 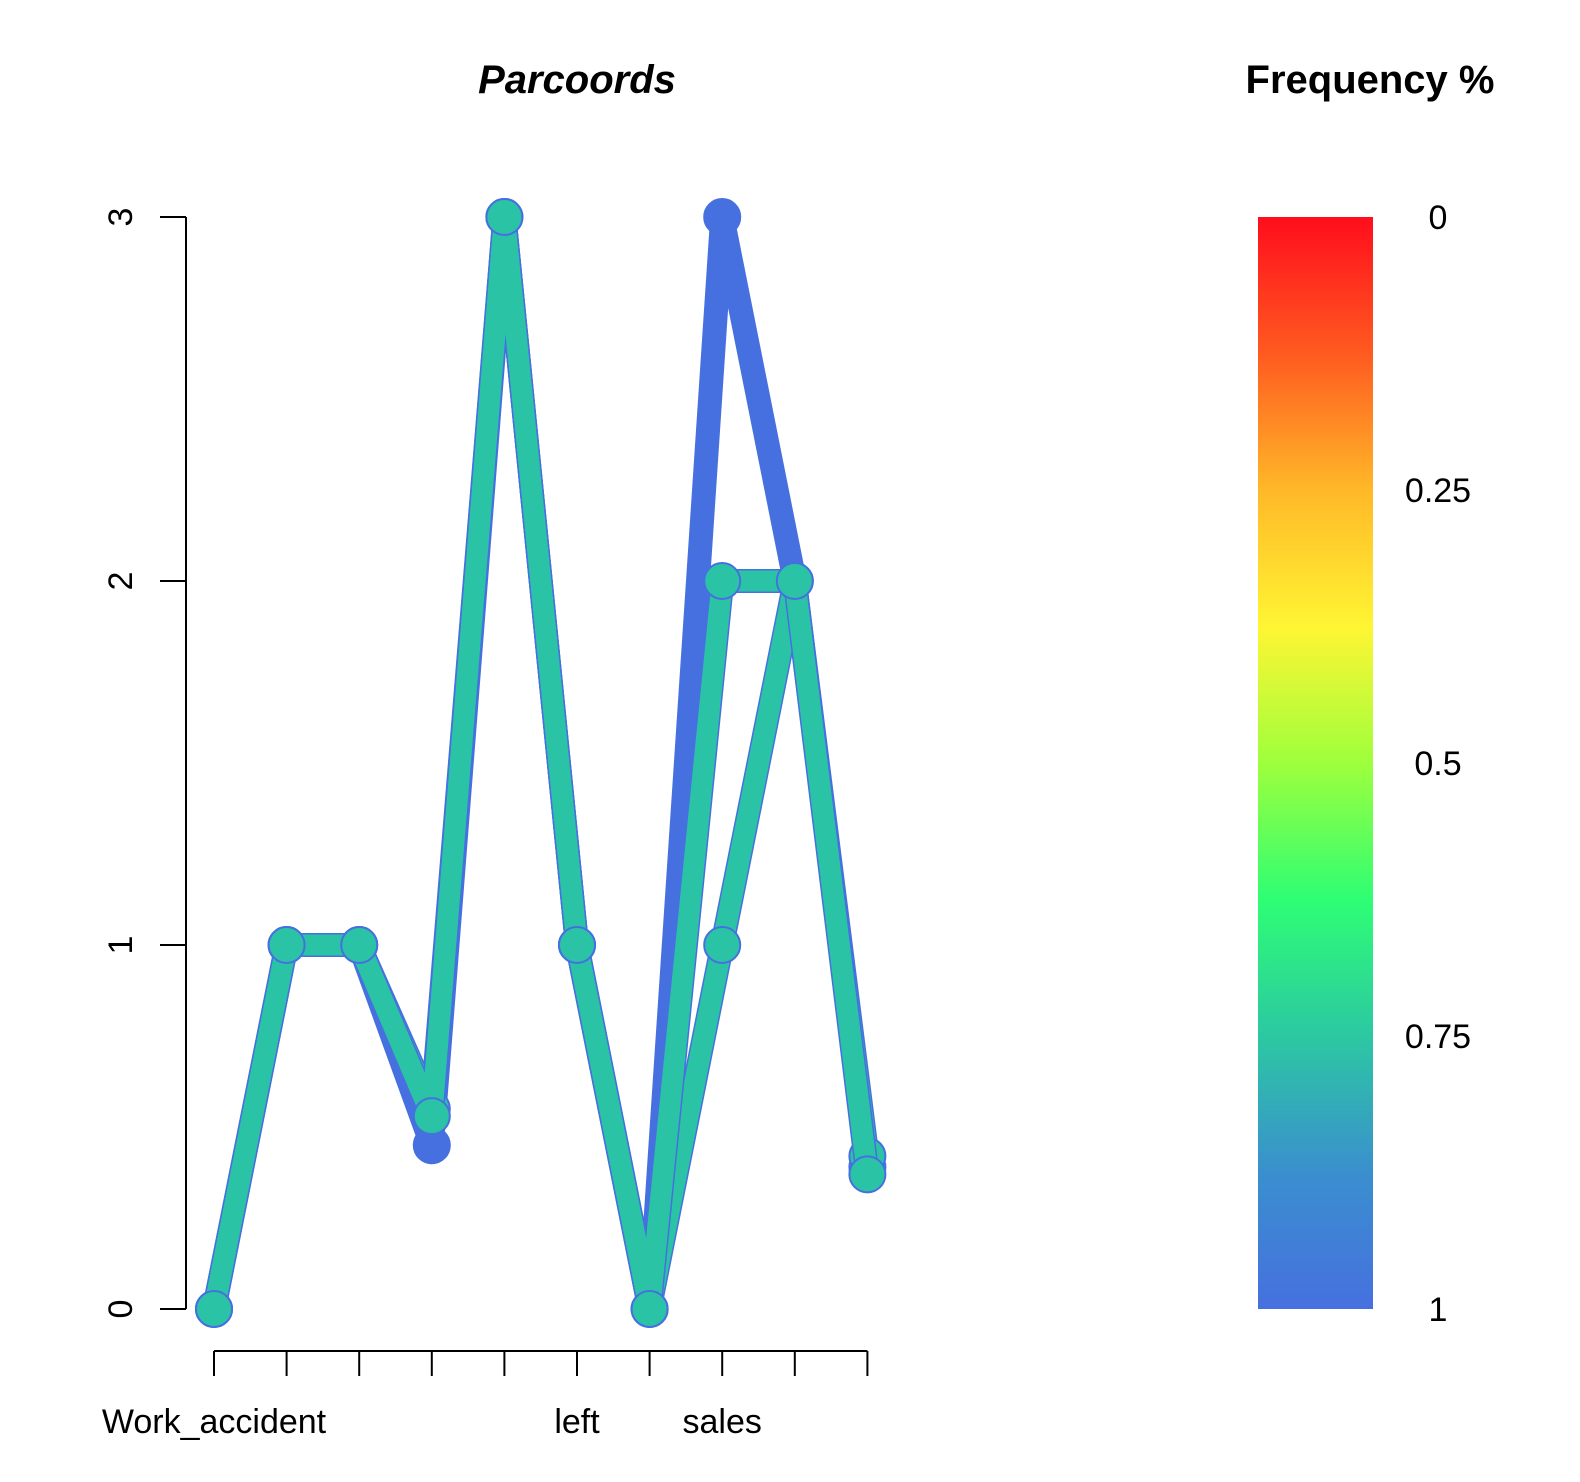 What do you see at coordinates (214, 1422) in the screenshot?
I see `x-tick-label: Work_accident` at bounding box center [214, 1422].